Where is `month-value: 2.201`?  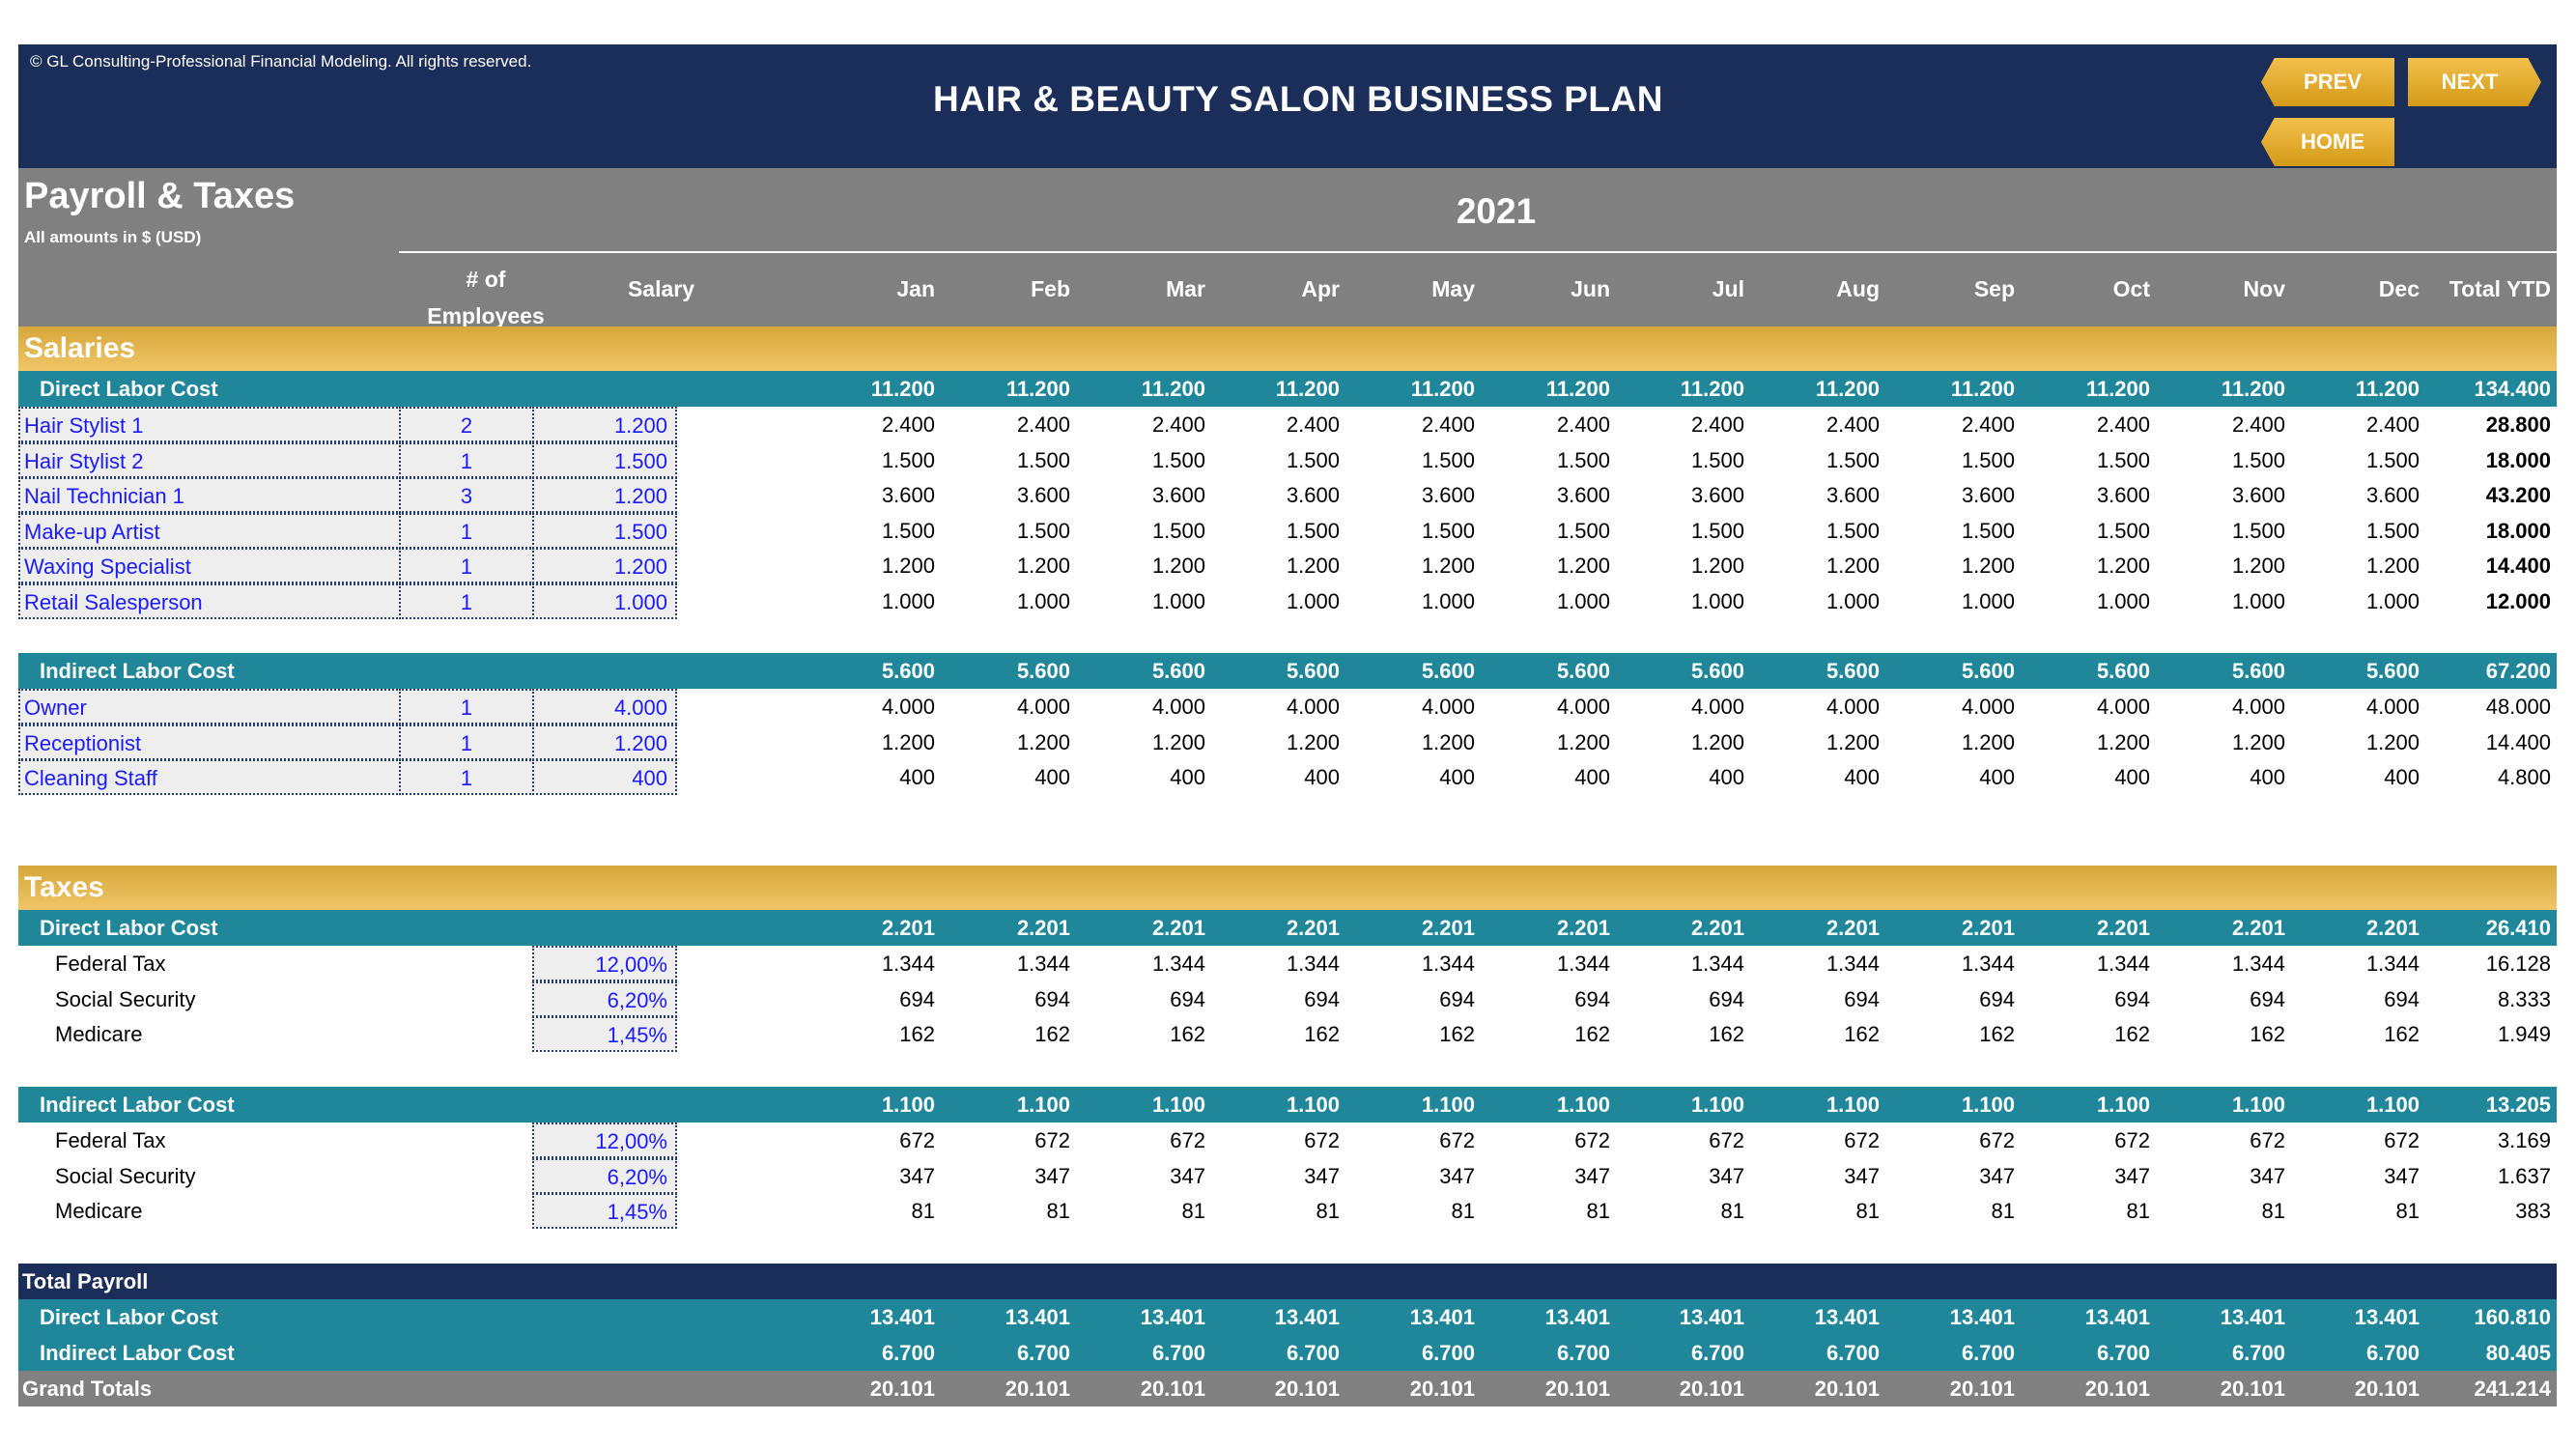
month-value: 2.201 is located at coordinates (2258, 928).